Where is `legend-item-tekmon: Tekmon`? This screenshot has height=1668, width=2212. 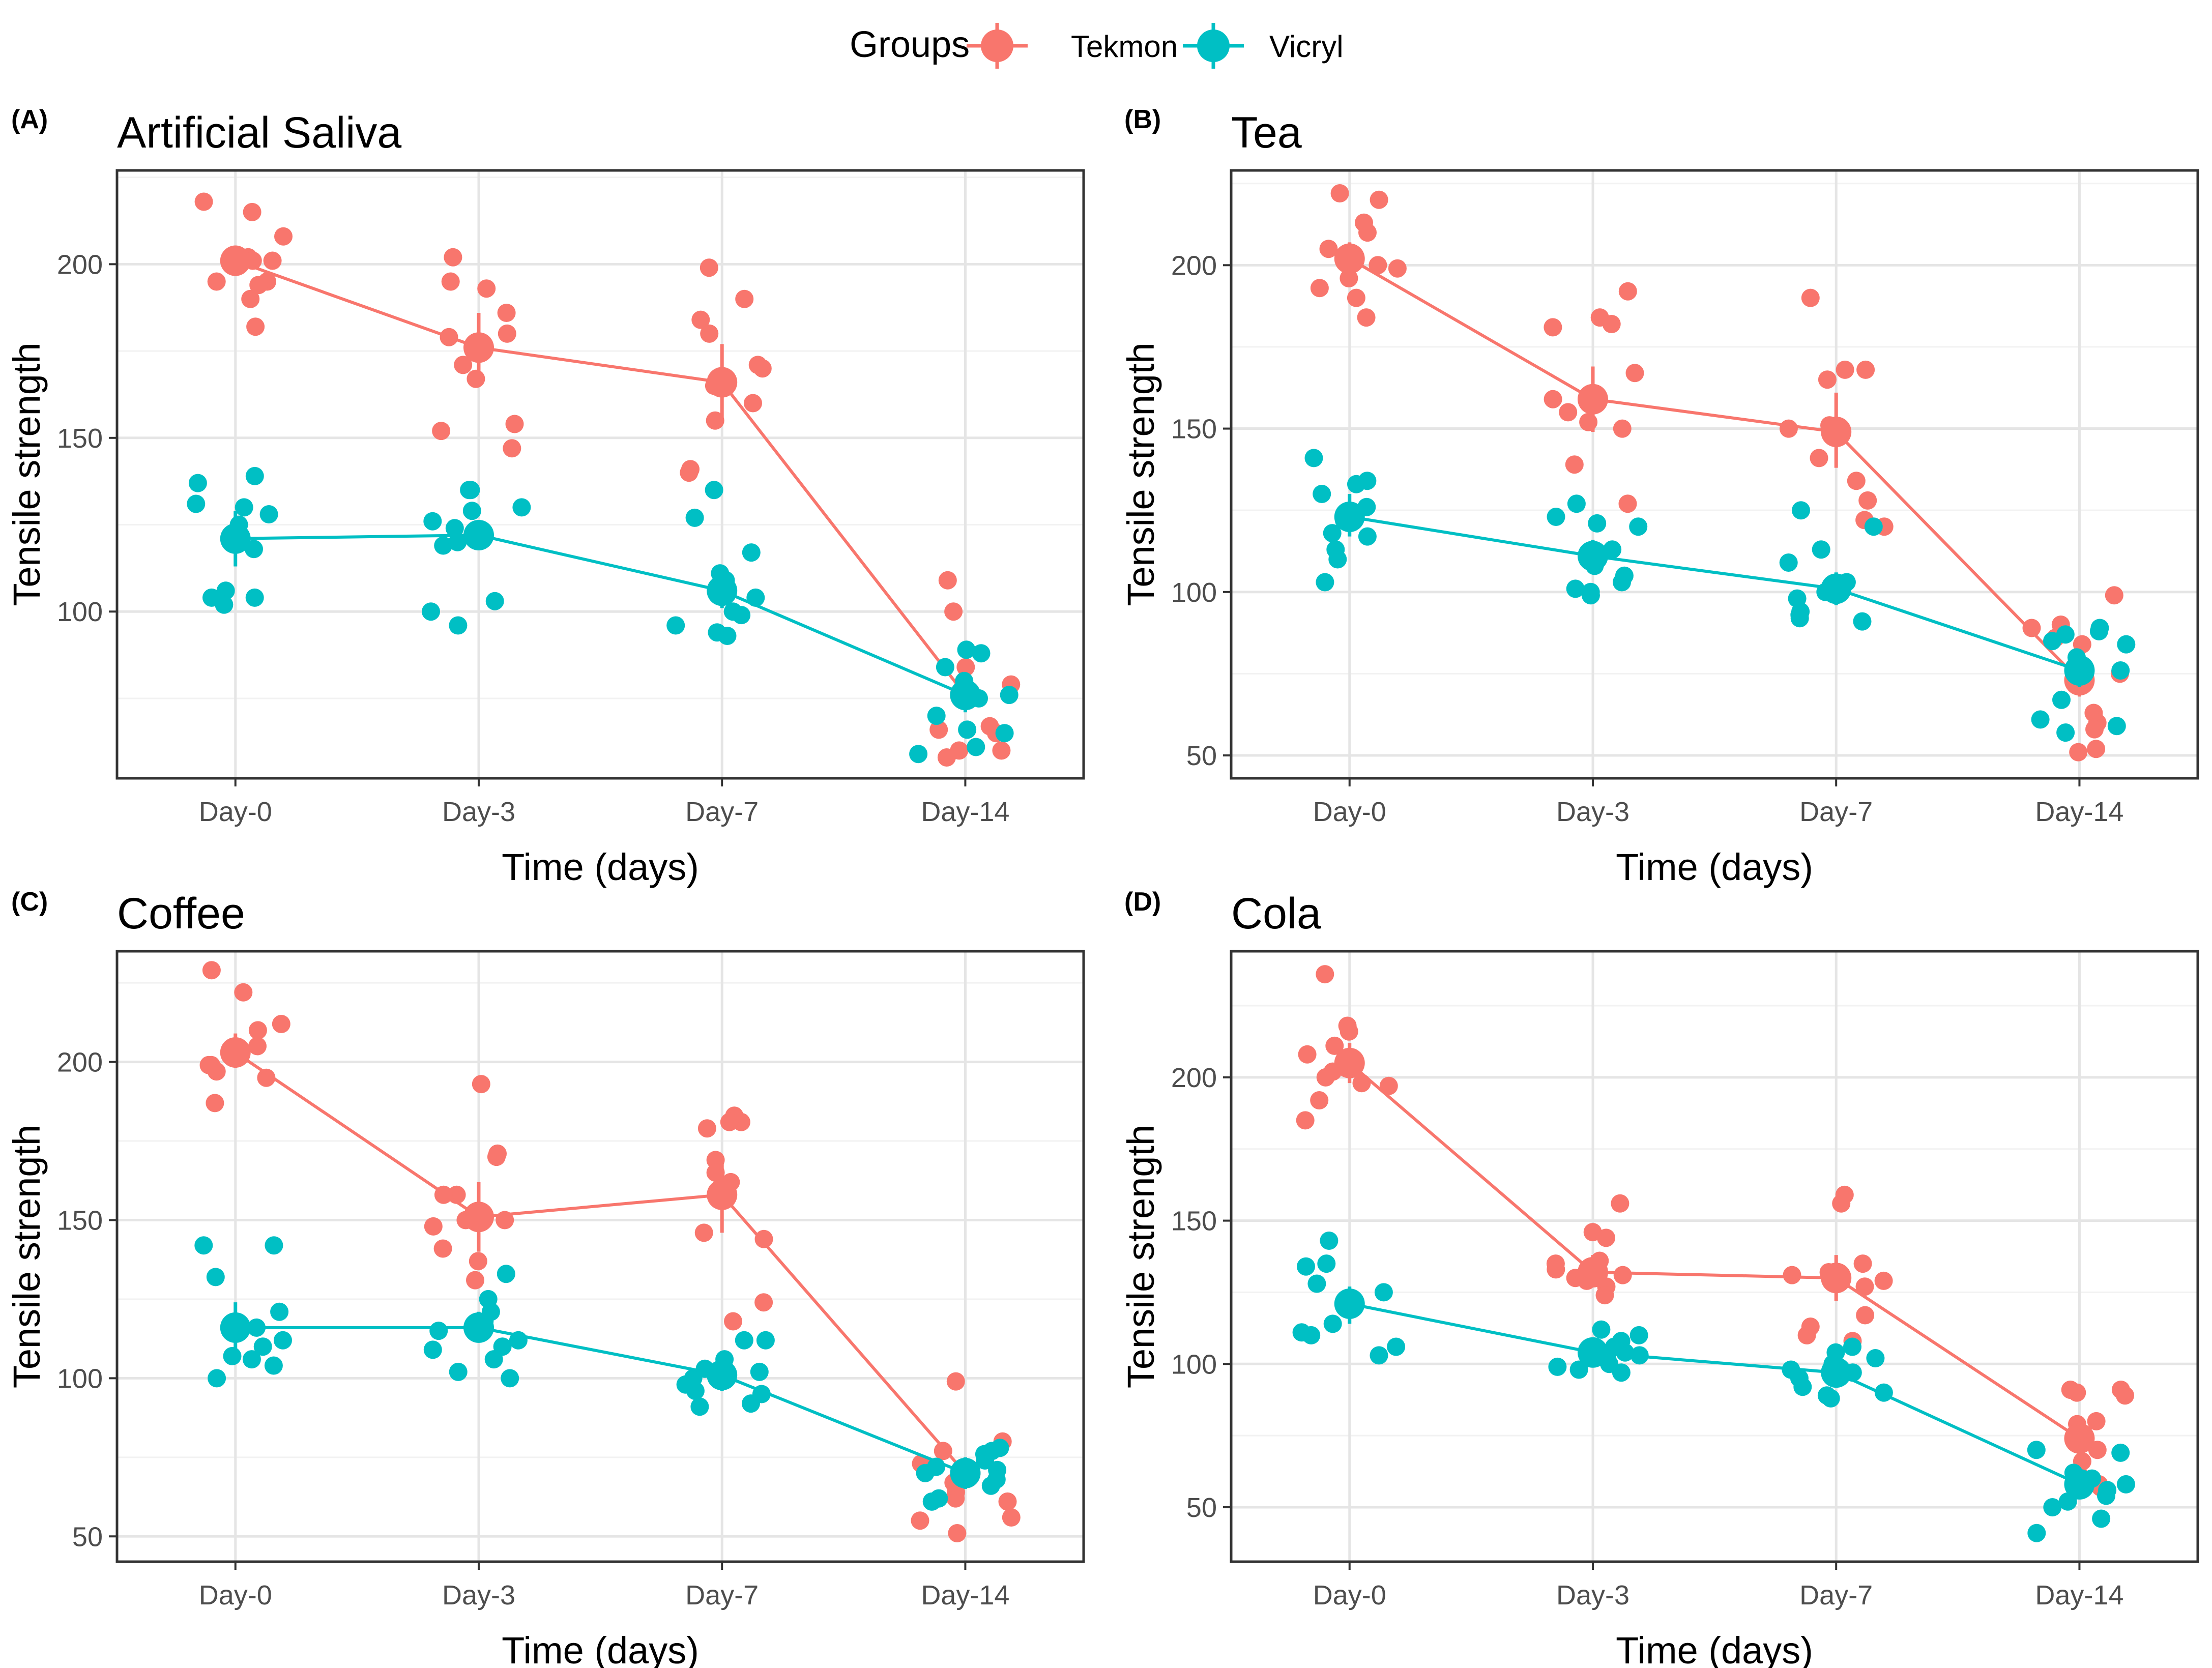 legend-item-tekmon: Tekmon is located at coordinates (1072, 46).